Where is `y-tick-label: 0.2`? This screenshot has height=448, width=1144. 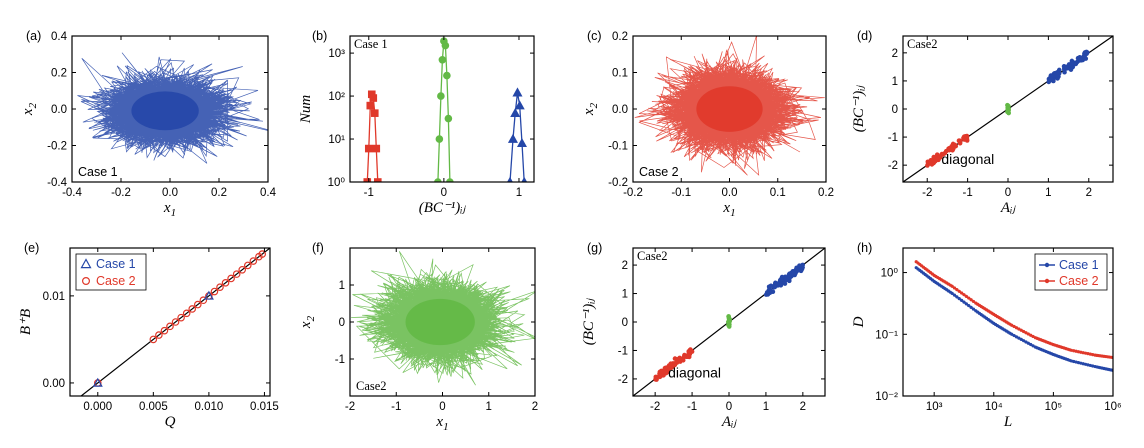 y-tick-label: 0.2 is located at coordinates (620, 37).